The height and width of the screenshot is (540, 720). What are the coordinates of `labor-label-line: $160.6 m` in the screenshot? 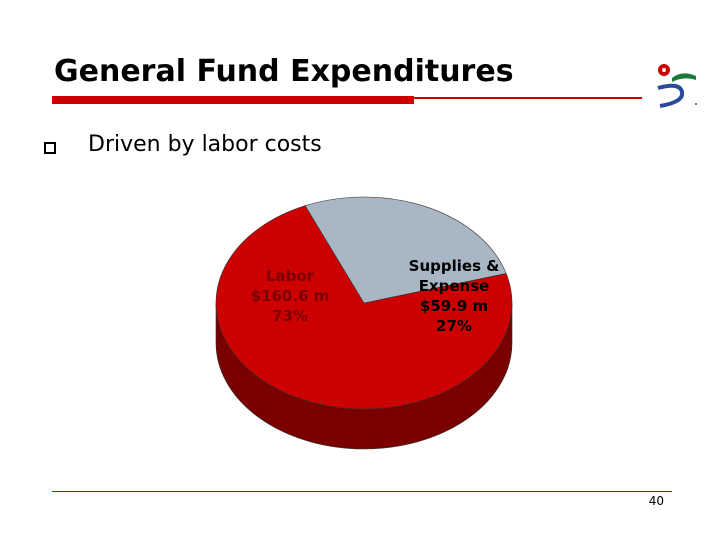 It's located at (290, 296).